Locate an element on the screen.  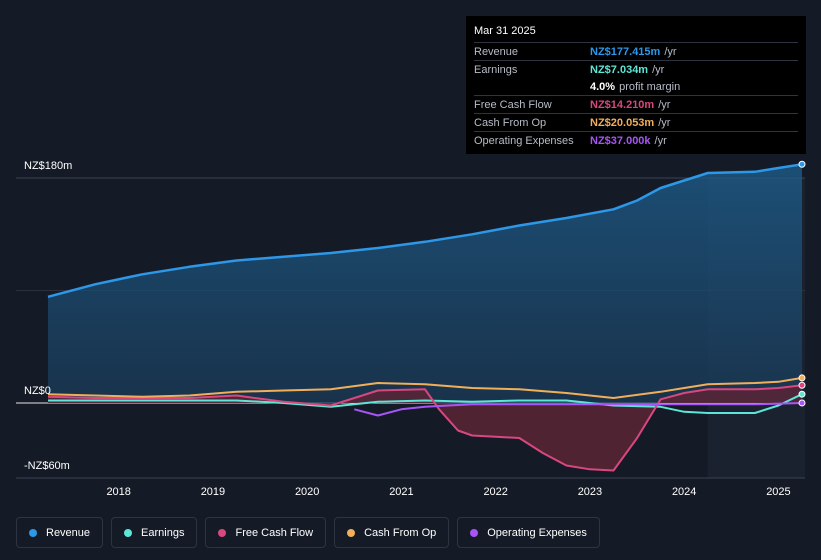
legend-item-free-cash-flow: Free Cash Flow is located at coordinates (266, 532).